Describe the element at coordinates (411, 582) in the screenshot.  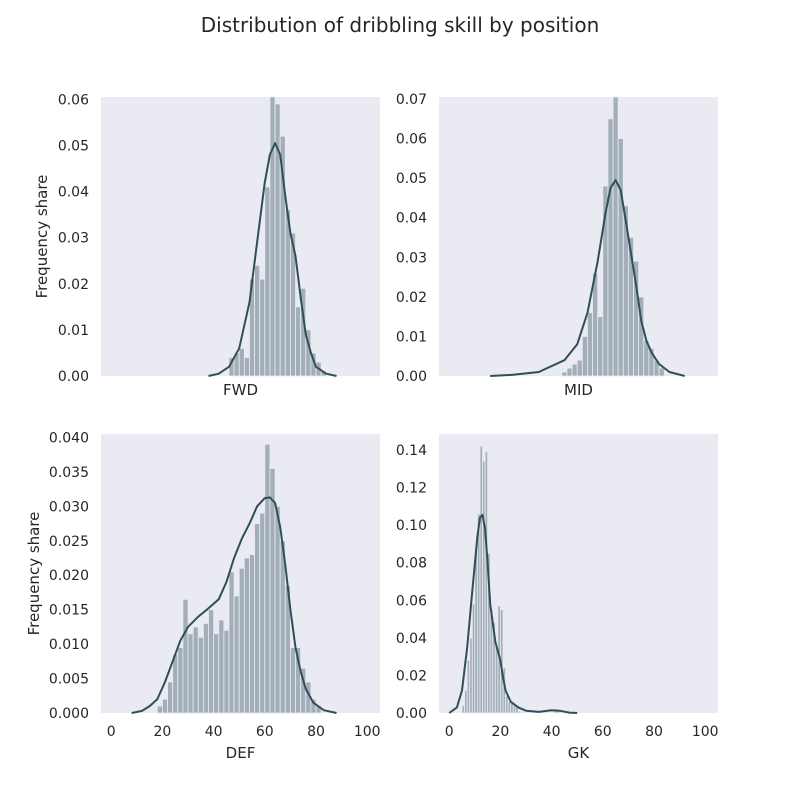
I see `y-axis: 0.00 0.02 0.04 0.06 0.08 0.10 0.12 0.14` at that location.